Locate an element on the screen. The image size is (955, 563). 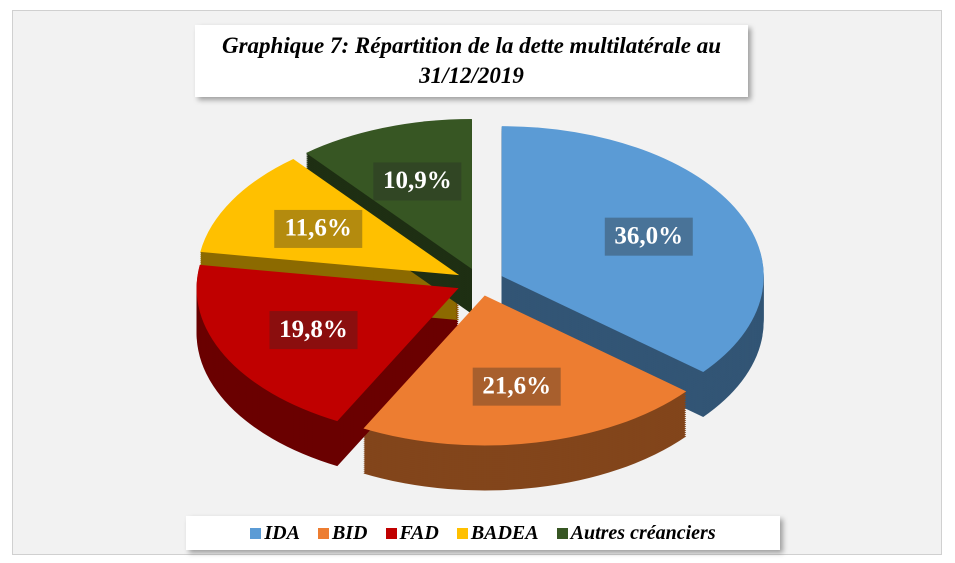
legend-item: Autres créanciers is located at coordinates (636, 533).